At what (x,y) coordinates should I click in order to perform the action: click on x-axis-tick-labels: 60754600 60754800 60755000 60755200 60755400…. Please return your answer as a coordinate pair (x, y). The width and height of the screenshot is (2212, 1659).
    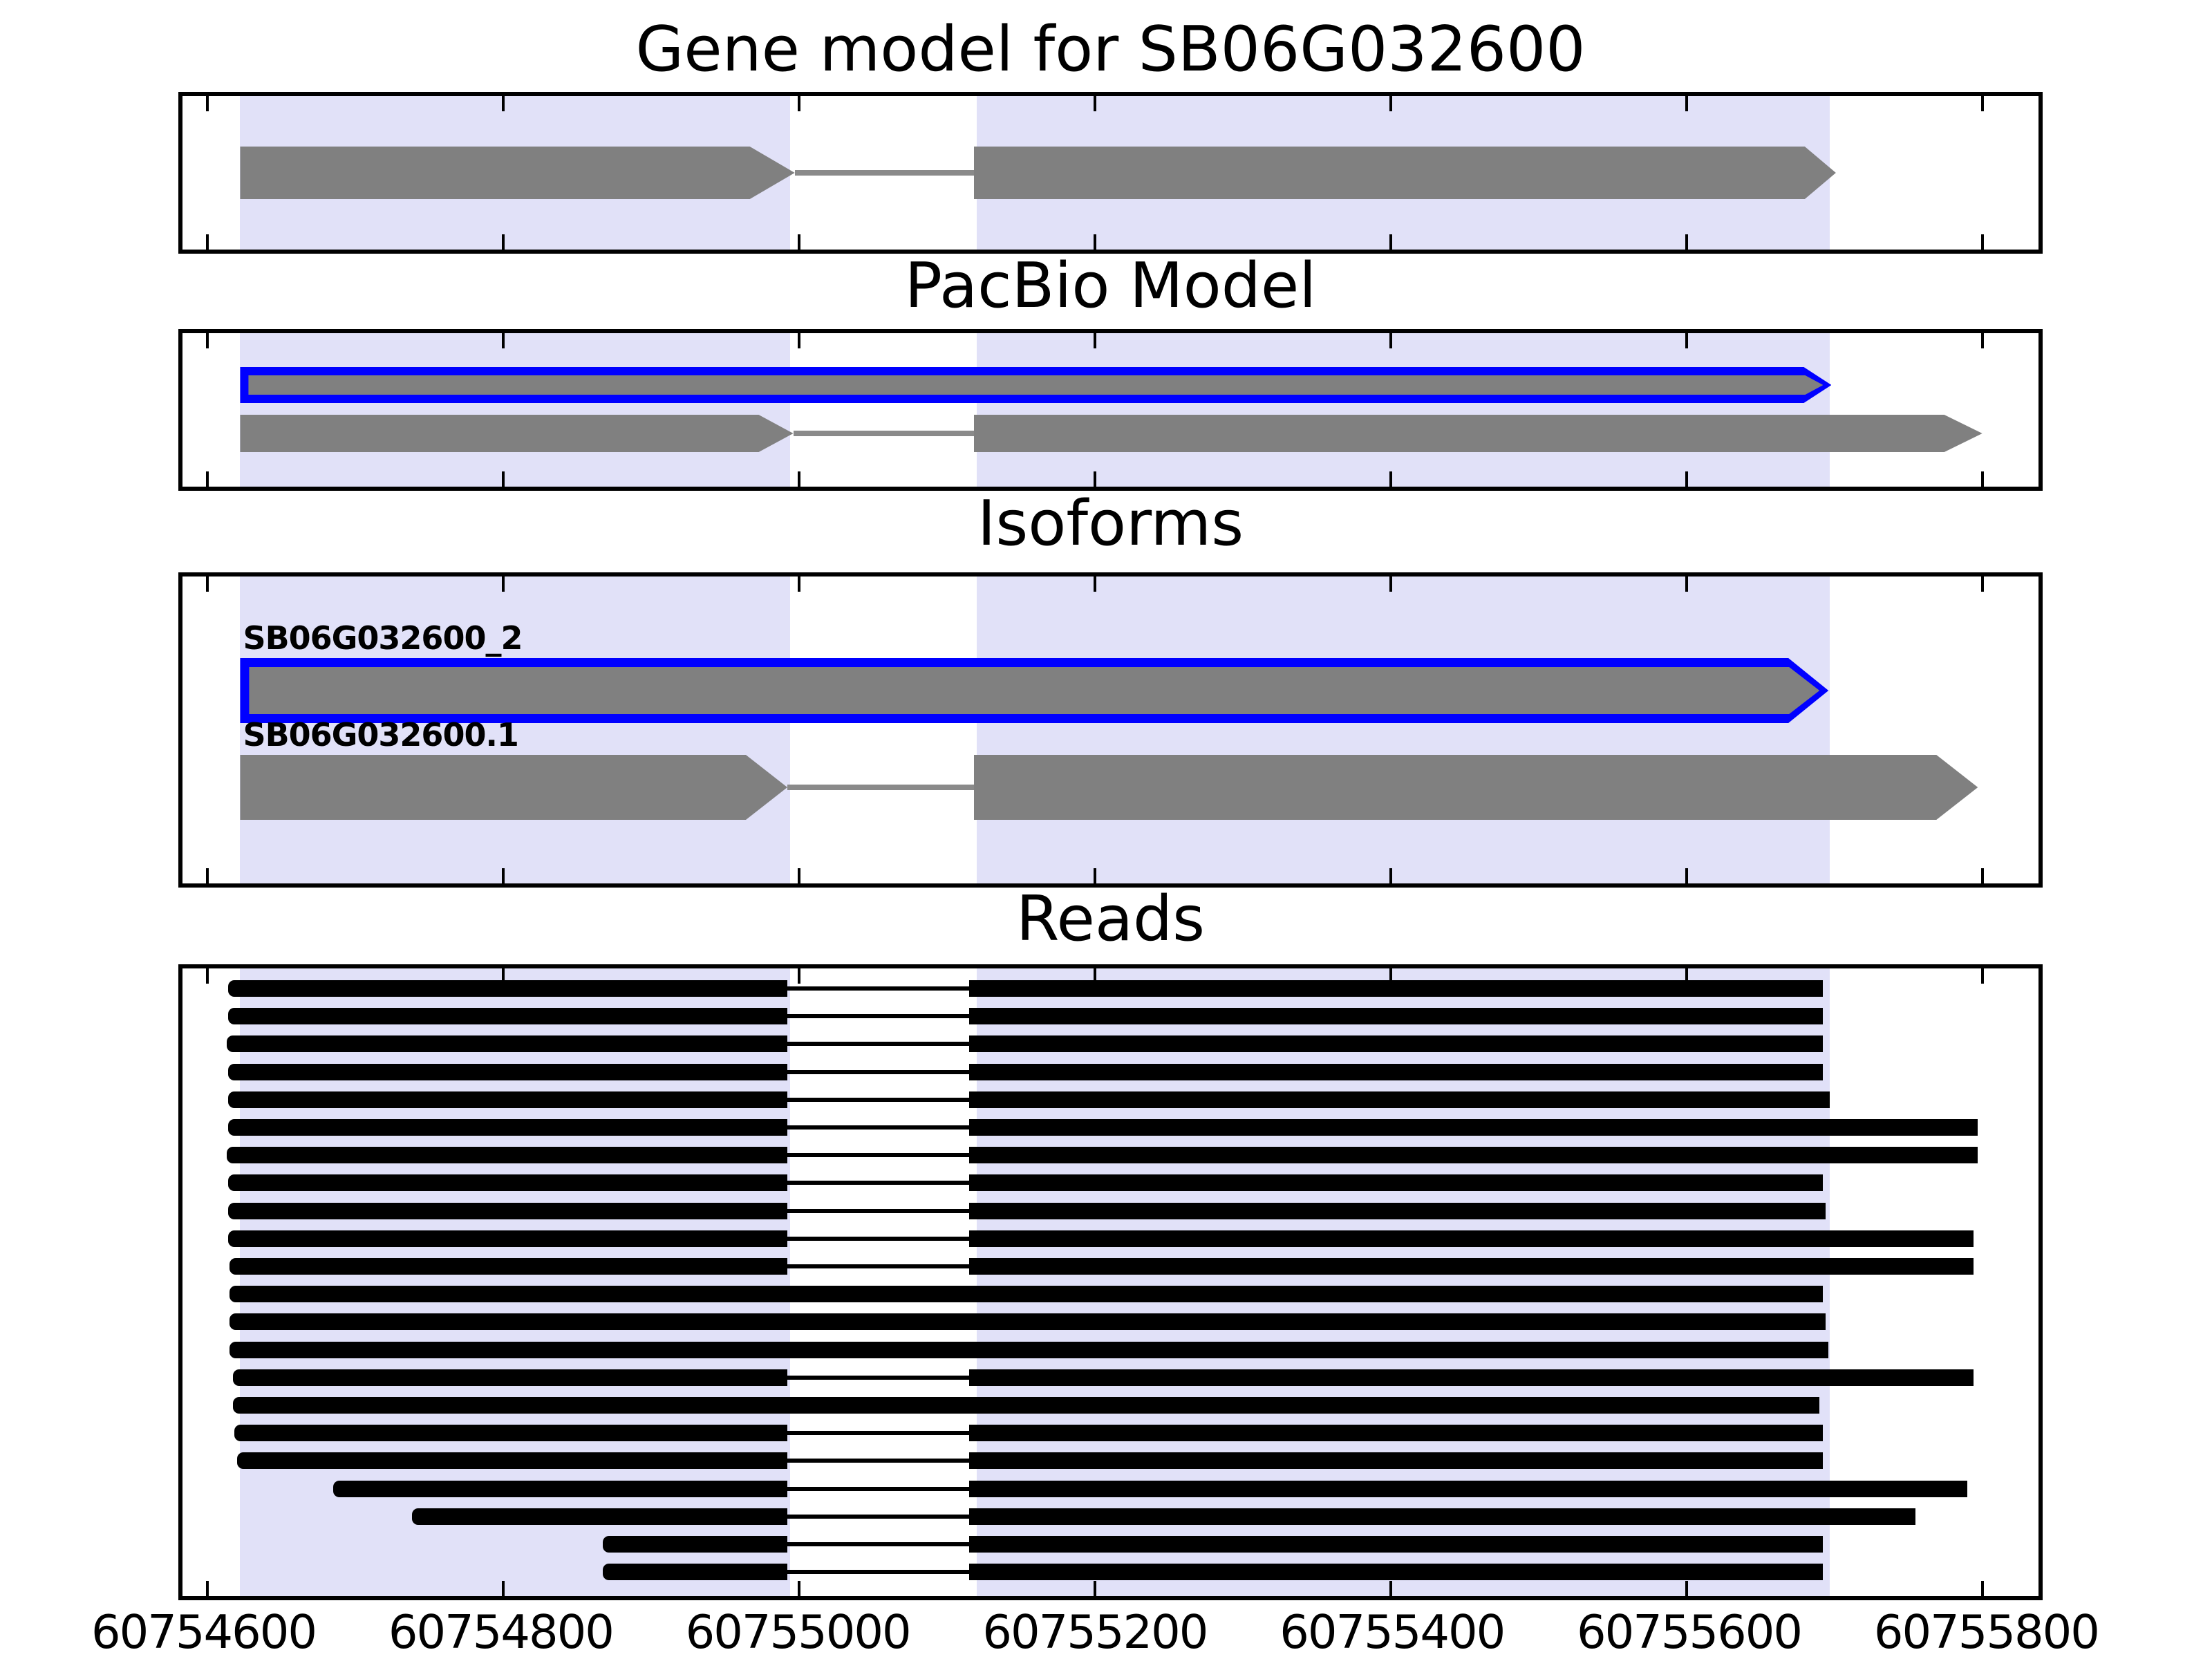
    Looking at the image, I should click on (1095, 1632).